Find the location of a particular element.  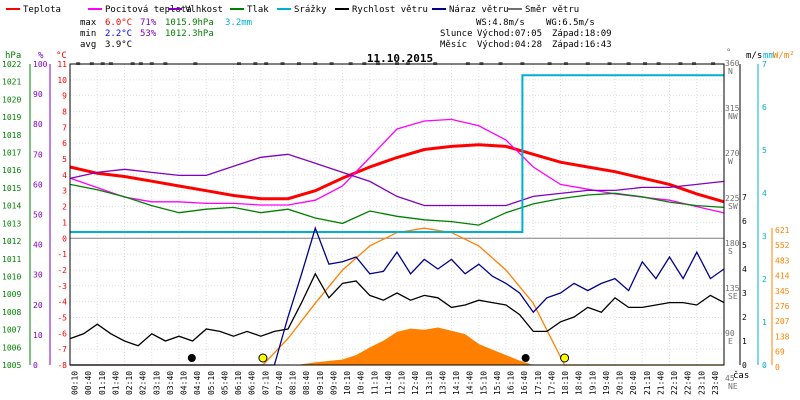

series-solar-measured is located at coordinates (415, 346).